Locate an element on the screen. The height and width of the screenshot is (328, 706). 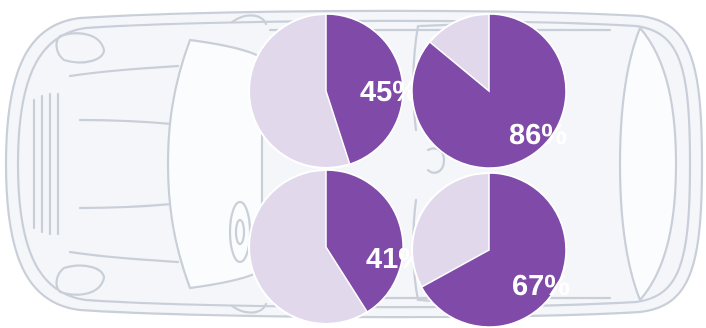
front-grille is located at coordinates (46, 164).